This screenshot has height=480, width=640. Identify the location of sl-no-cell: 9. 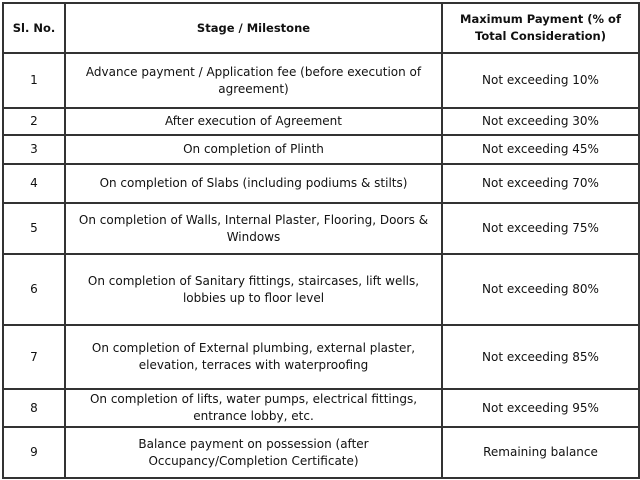
(34, 452).